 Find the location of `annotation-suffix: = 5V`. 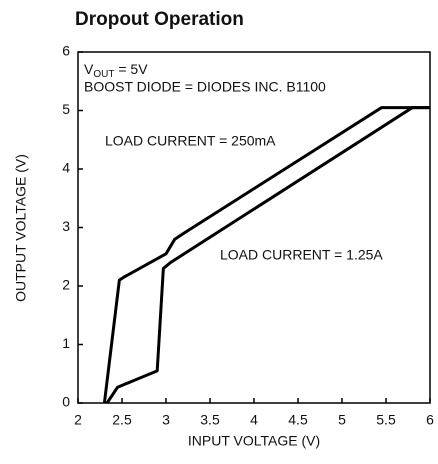

annotation-suffix: = 5V is located at coordinates (131, 69).